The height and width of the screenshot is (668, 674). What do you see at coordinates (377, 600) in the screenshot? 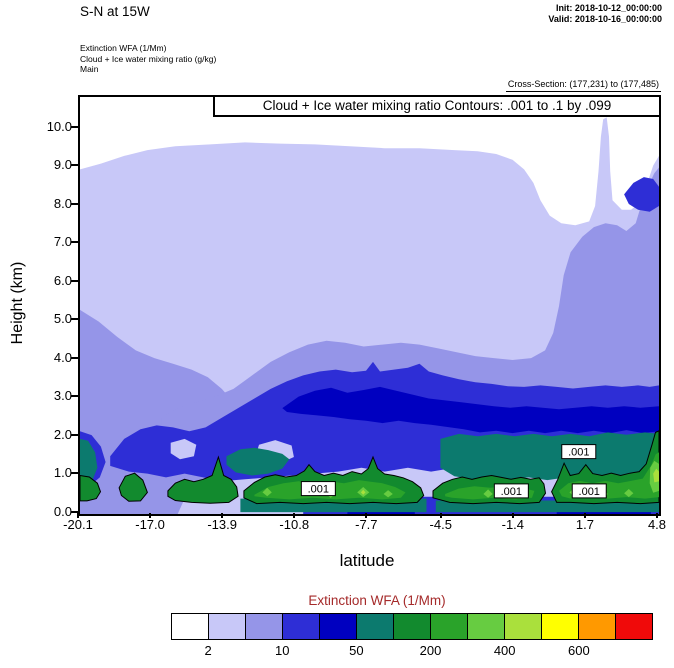
I see `colorbar-title: Extinction WFA (1/Mm)` at bounding box center [377, 600].